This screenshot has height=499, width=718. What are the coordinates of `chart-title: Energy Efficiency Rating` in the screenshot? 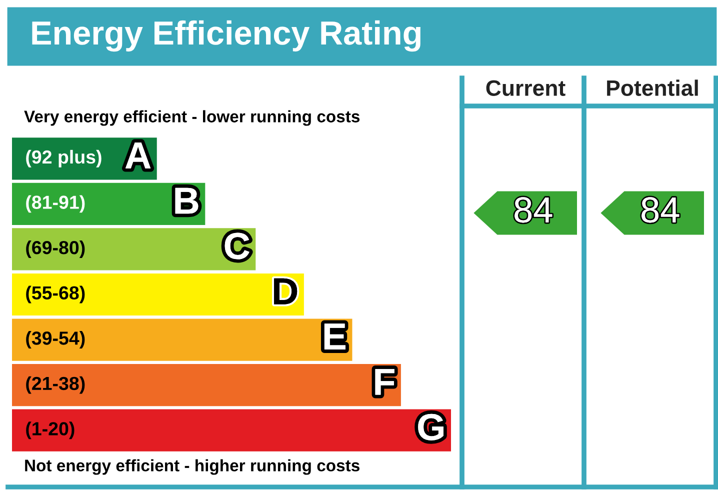 It's located at (226, 36).